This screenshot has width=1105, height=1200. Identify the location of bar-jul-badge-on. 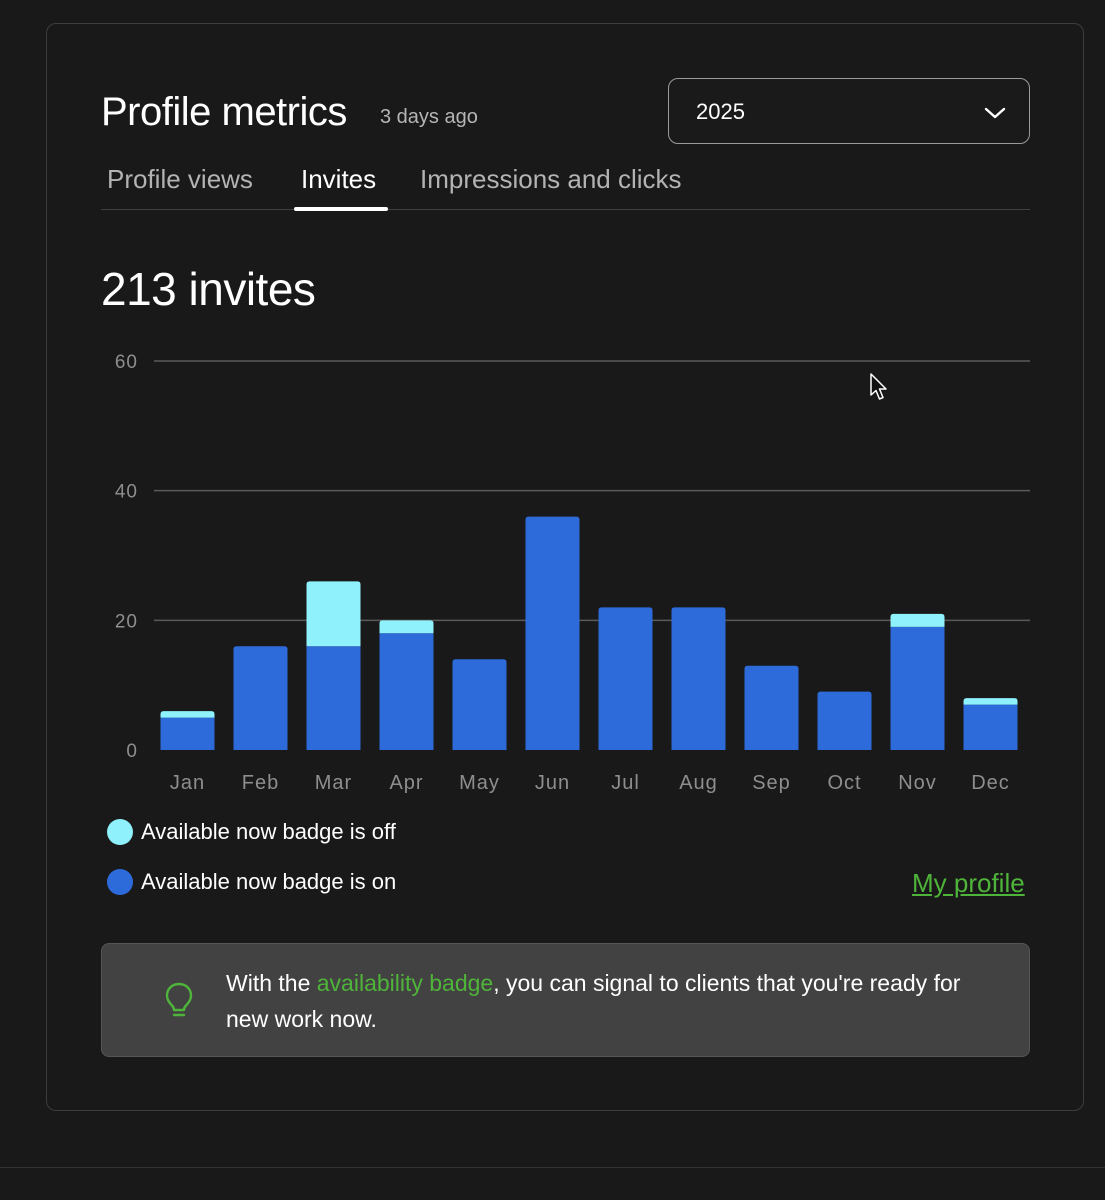
(625, 678).